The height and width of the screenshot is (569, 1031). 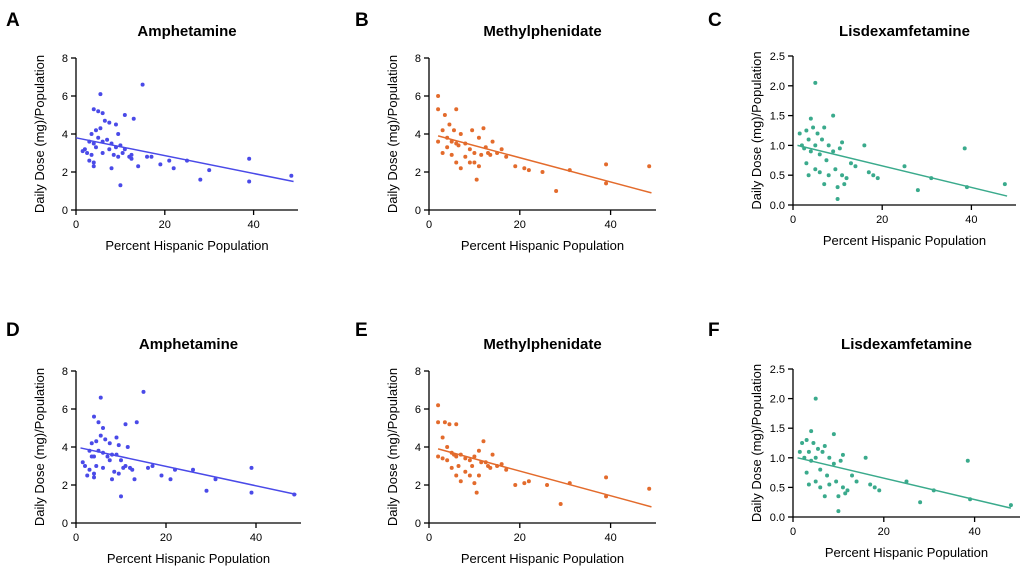 What do you see at coordinates (65, 448) in the screenshot?
I see `y-tick-label: 4` at bounding box center [65, 448].